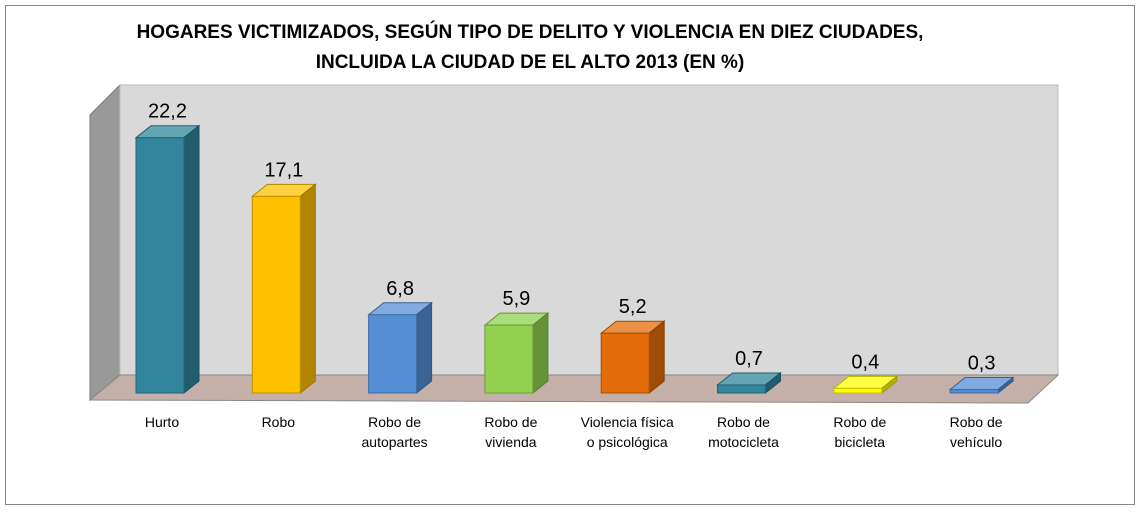  I want to click on value-label: 17,1, so click(283, 170).